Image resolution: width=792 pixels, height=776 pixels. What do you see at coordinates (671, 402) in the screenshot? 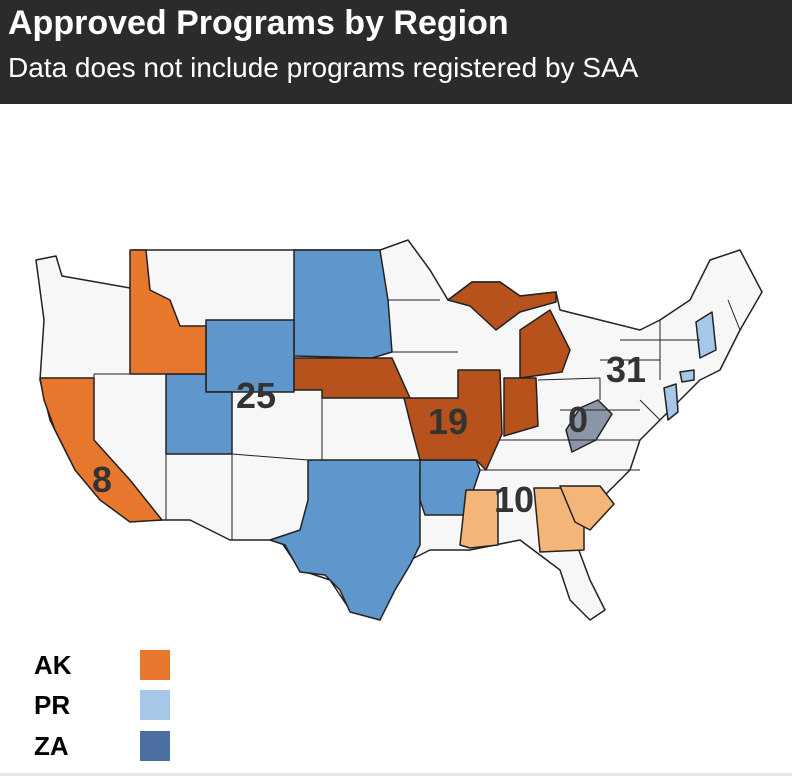
I see `region-new-jersey` at bounding box center [671, 402].